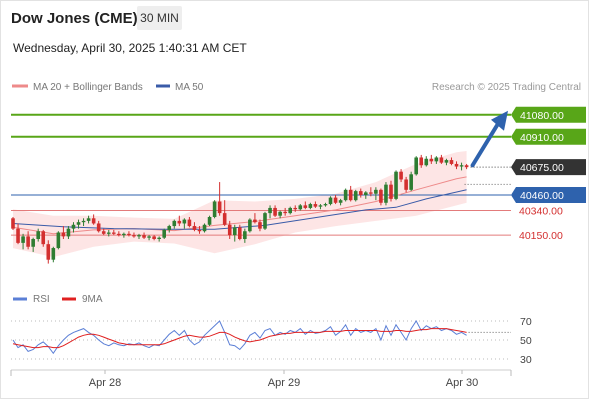 The height and width of the screenshot is (400, 590). What do you see at coordinates (541, 236) in the screenshot?
I see `level-label-support: 40150.00` at bounding box center [541, 236].